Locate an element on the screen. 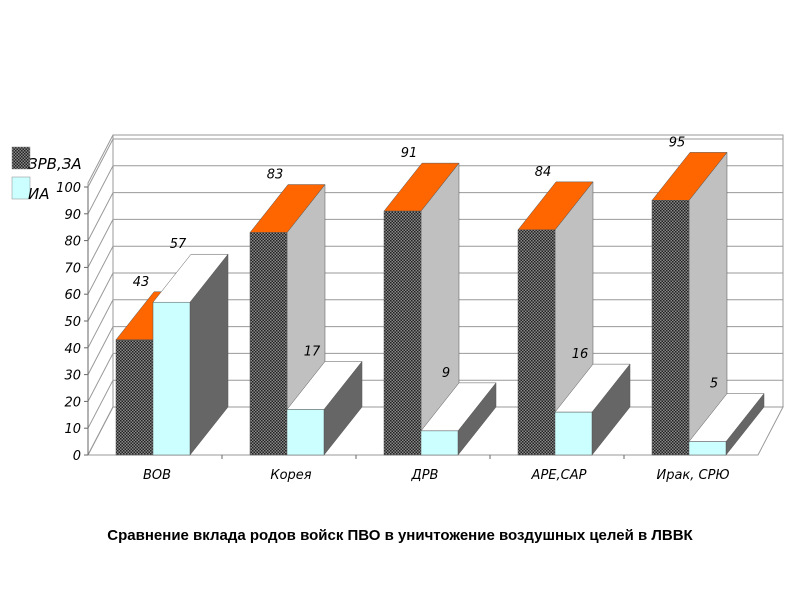 This screenshot has width=800, height=600. data-label: 57 is located at coordinates (178, 244).